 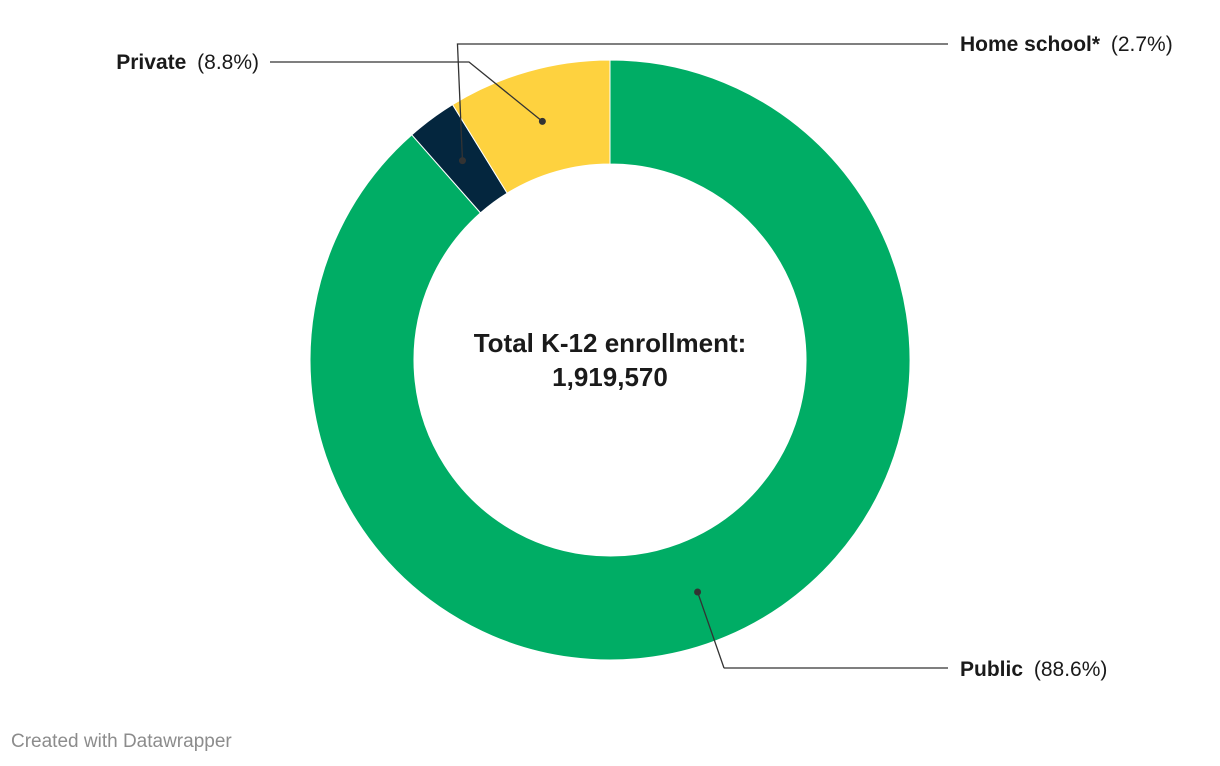 I want to click on leader-line-public, so click(x=822, y=630).